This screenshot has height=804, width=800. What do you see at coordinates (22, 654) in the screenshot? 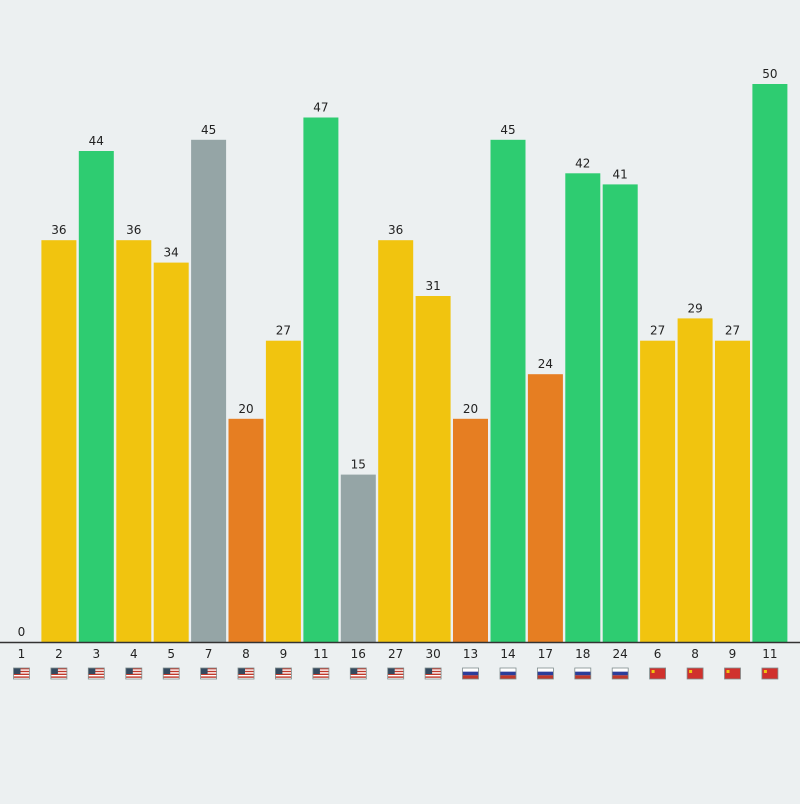
I see `x-tick-label: 1` at bounding box center [22, 654].